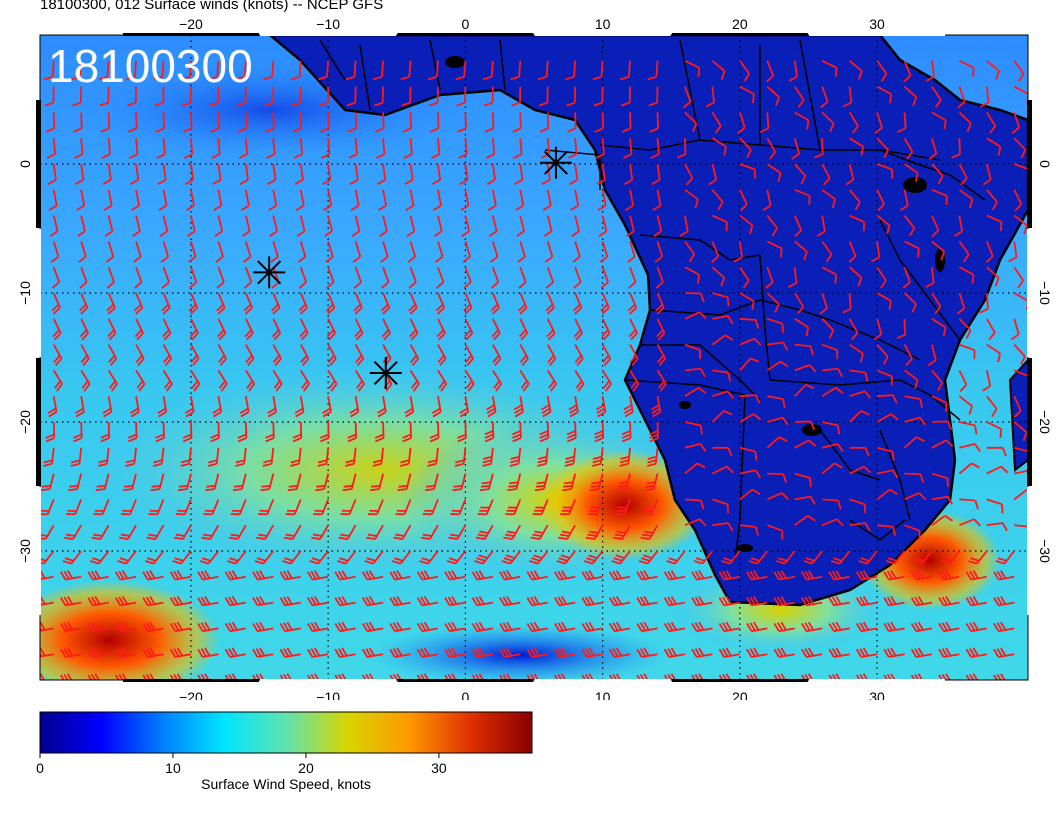 Image resolution: width=1056 pixels, height=816 pixels. Describe the element at coordinates (877, 24) in the screenshot. I see `lon-tick-label: 30` at that location.